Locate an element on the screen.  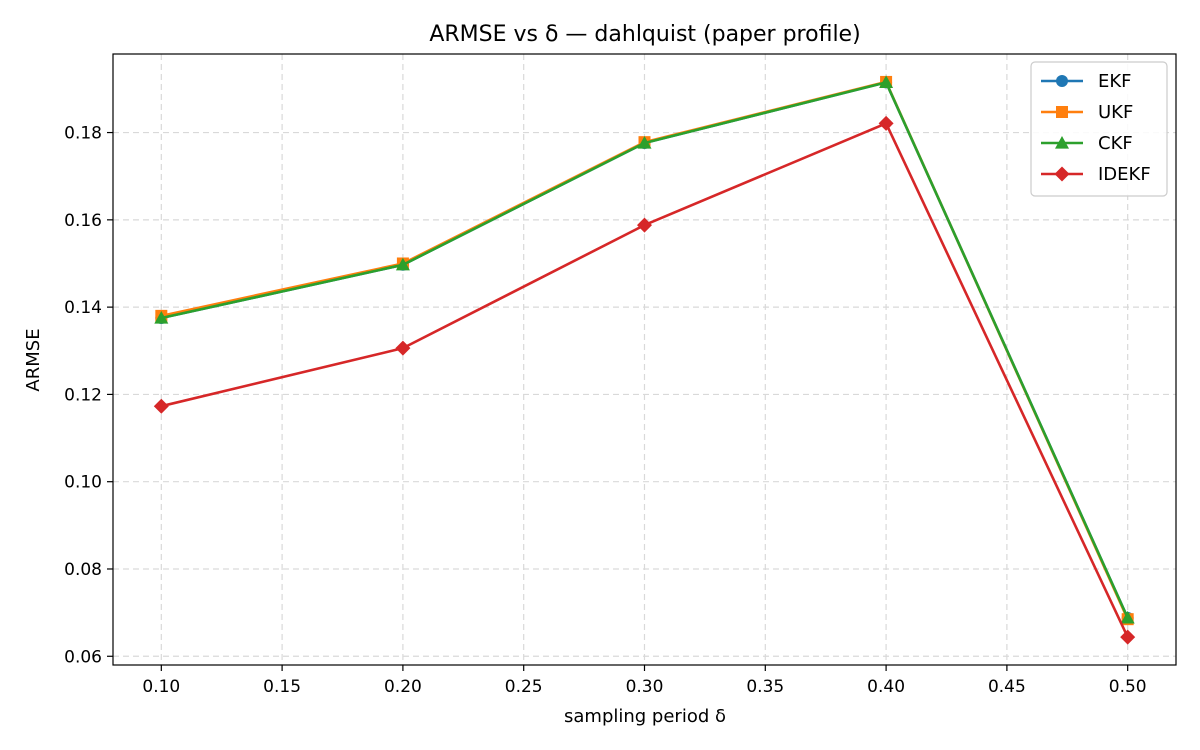
x-tick-label: 0.10 is located at coordinates (161, 687).